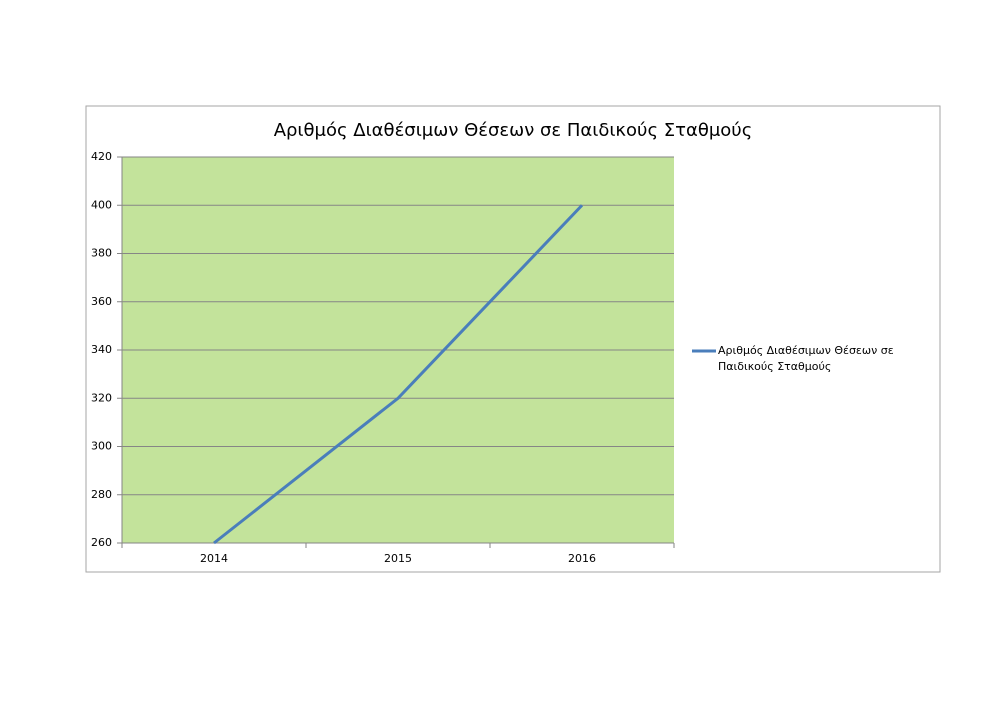 The height and width of the screenshot is (707, 1000). What do you see at coordinates (582, 558) in the screenshot?
I see `x-tick-label: 2016` at bounding box center [582, 558].